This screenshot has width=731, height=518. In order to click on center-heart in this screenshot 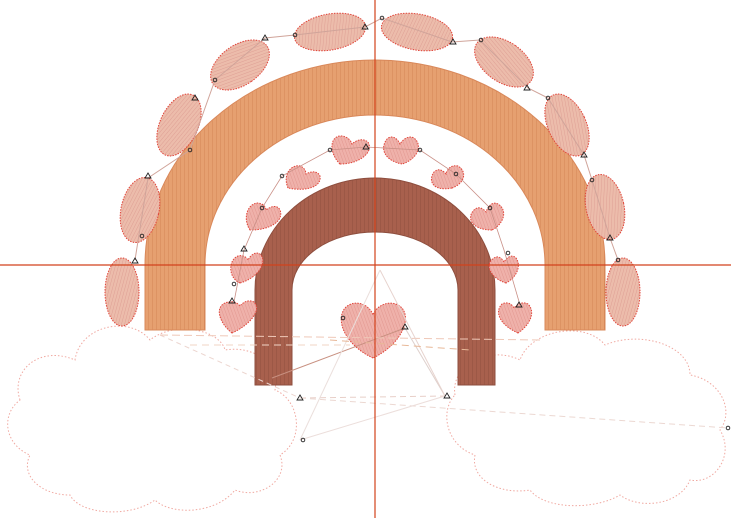, I will do `click(373, 330)`.